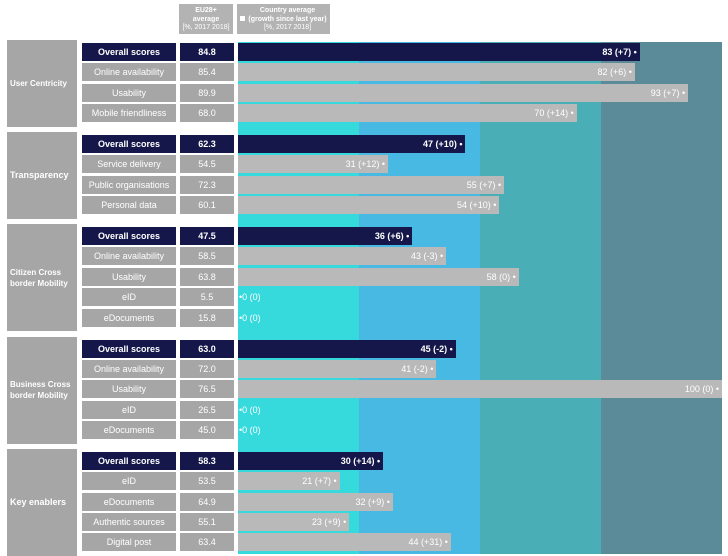  What do you see at coordinates (614, 72) in the screenshot?
I see `data-label: 82 (+6) •` at bounding box center [614, 72].